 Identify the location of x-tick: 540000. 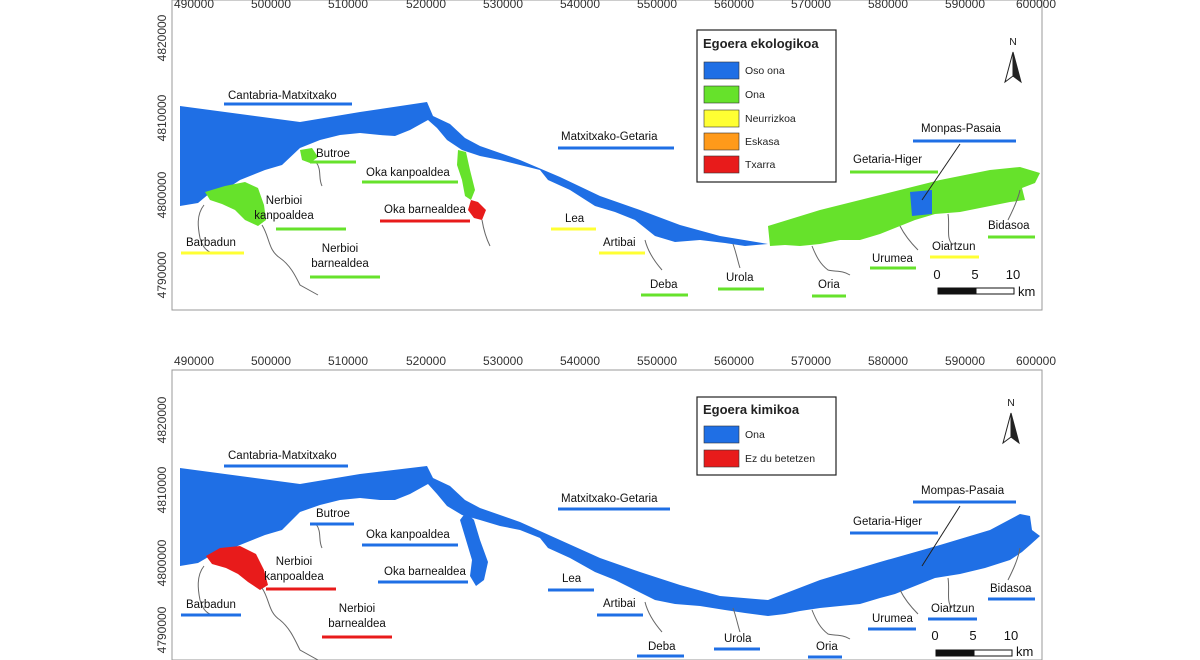
(580, 361).